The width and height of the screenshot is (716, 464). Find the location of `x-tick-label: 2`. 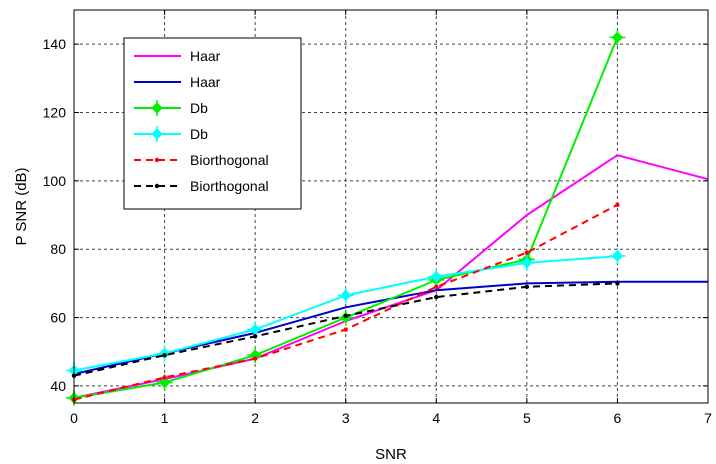

x-tick-label: 2 is located at coordinates (255, 418).